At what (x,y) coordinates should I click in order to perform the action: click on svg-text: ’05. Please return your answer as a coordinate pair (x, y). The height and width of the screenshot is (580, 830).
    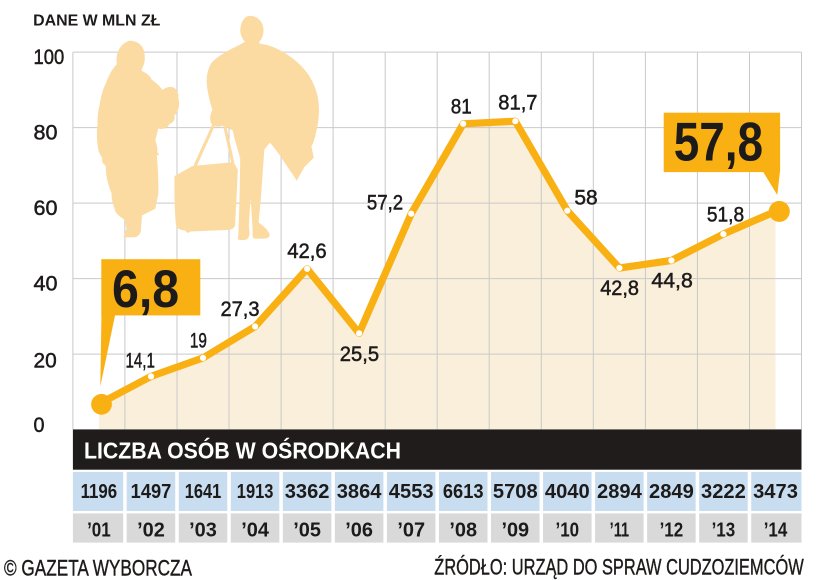
    Looking at the image, I should click on (307, 530).